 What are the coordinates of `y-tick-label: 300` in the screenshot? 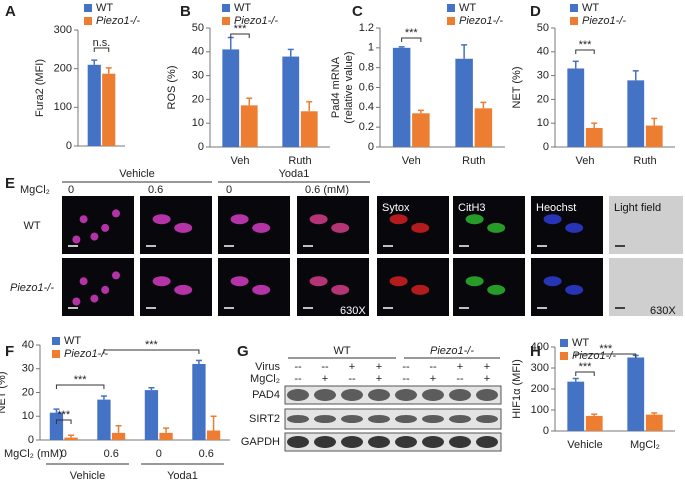 It's located at (63, 30).